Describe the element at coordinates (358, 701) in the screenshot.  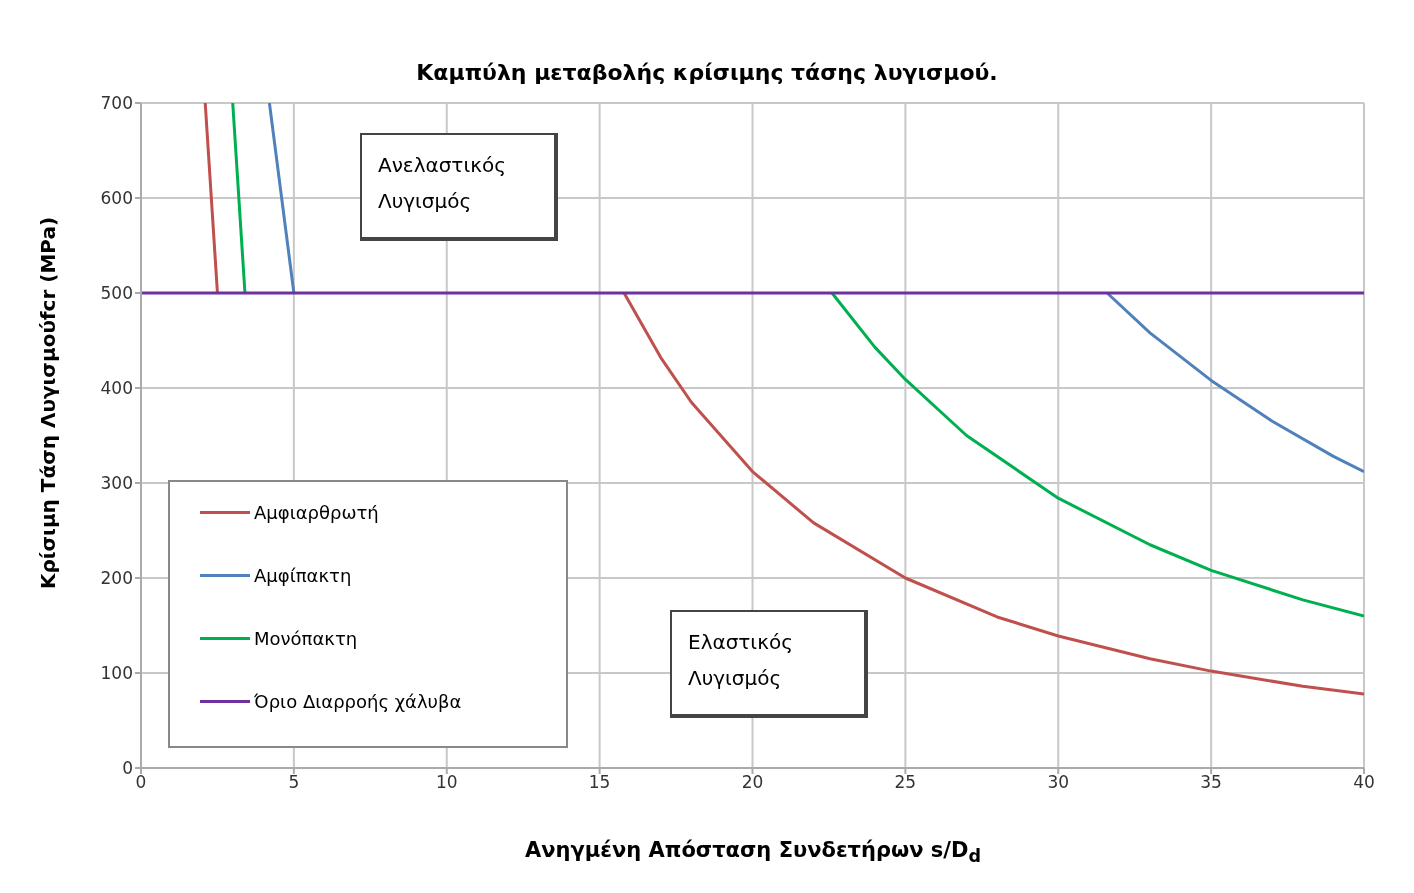
I see `legend-label: Όριο Διαρροής χάλυβα` at that location.